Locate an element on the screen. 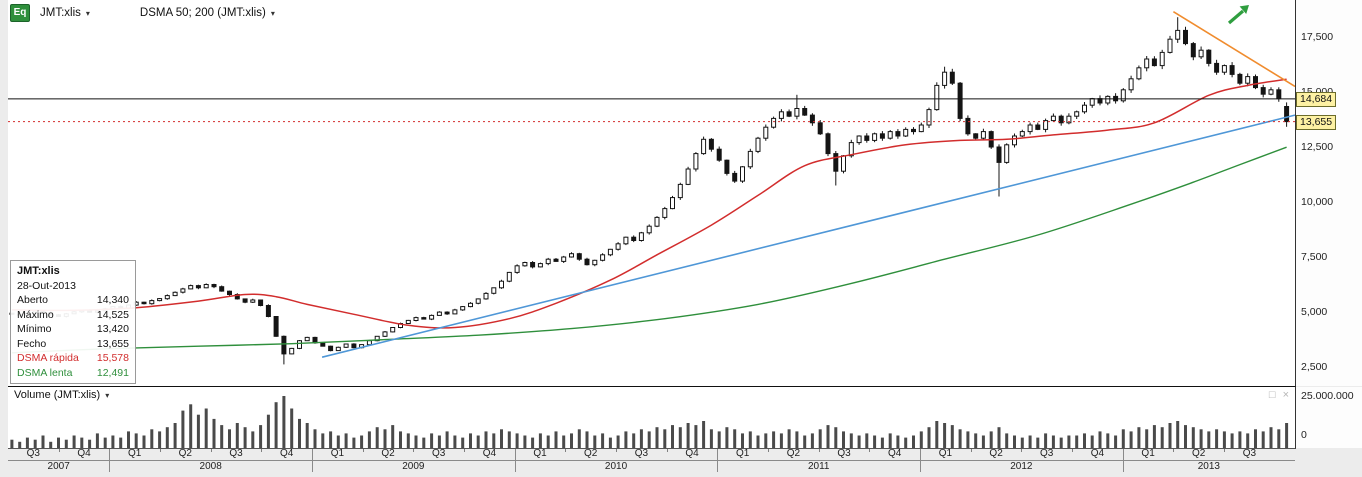  volume-axis: 25.000.000 0 is located at coordinates (1329, 417).